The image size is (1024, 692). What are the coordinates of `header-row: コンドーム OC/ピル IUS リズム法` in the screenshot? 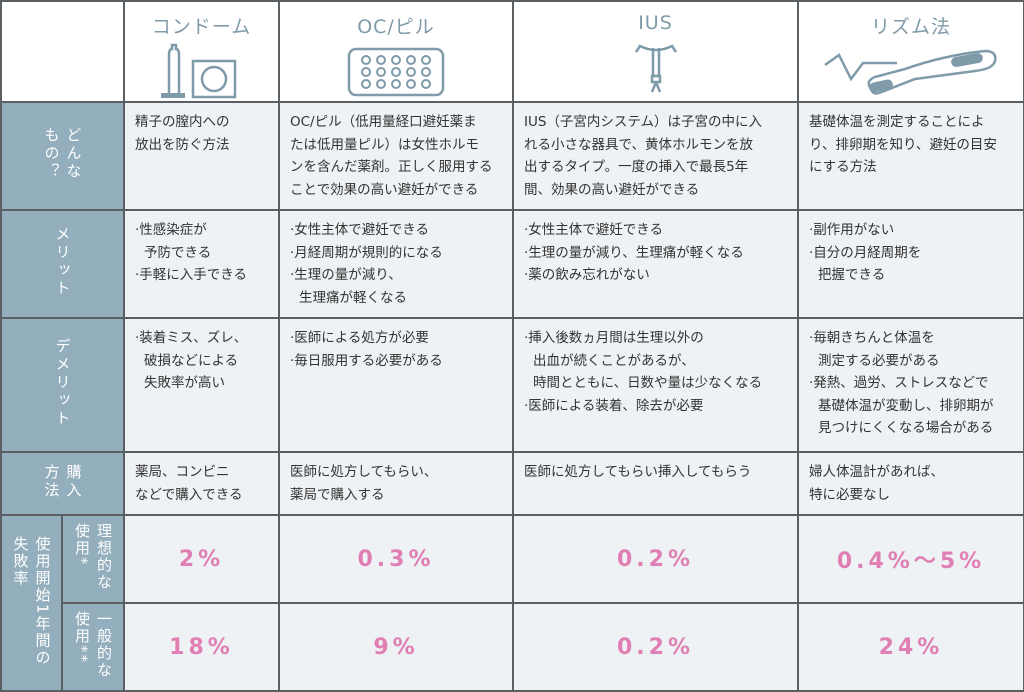 It's located at (512, 51).